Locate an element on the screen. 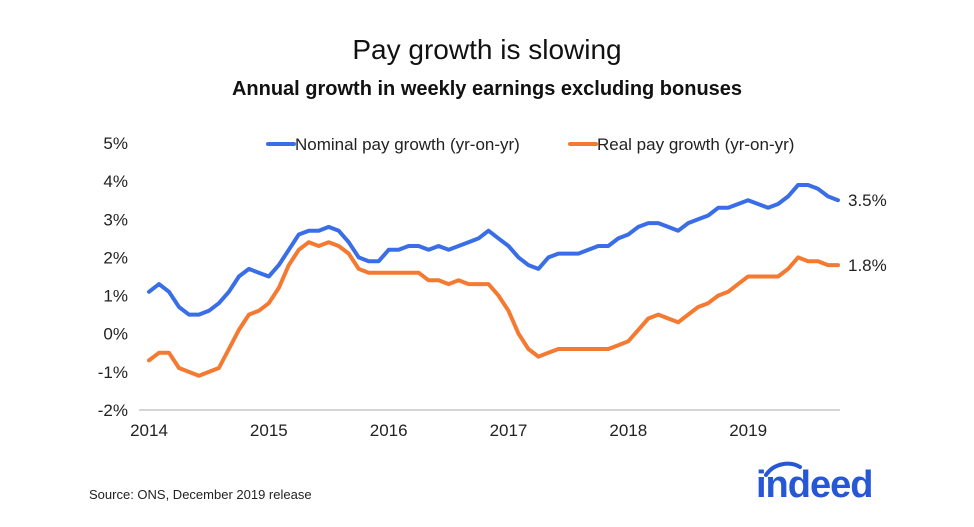  x-tick-label: 2015 is located at coordinates (269, 430).